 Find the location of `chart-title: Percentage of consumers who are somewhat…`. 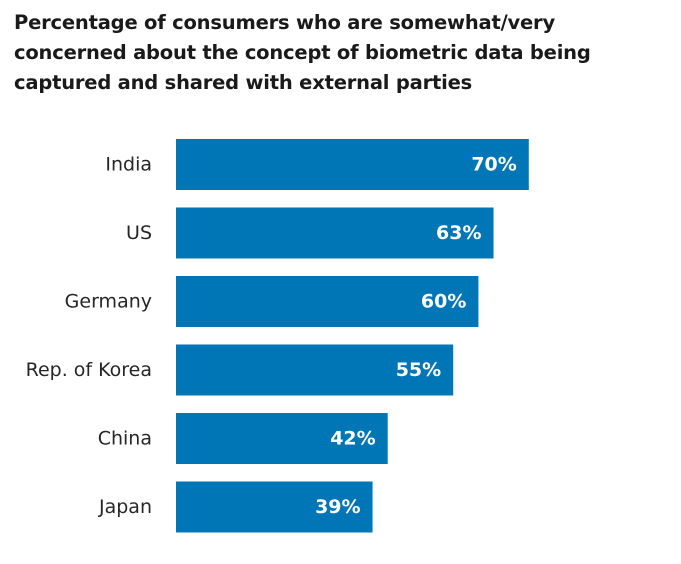

chart-title: Percentage of consumers who are somewhat… is located at coordinates (302, 52).